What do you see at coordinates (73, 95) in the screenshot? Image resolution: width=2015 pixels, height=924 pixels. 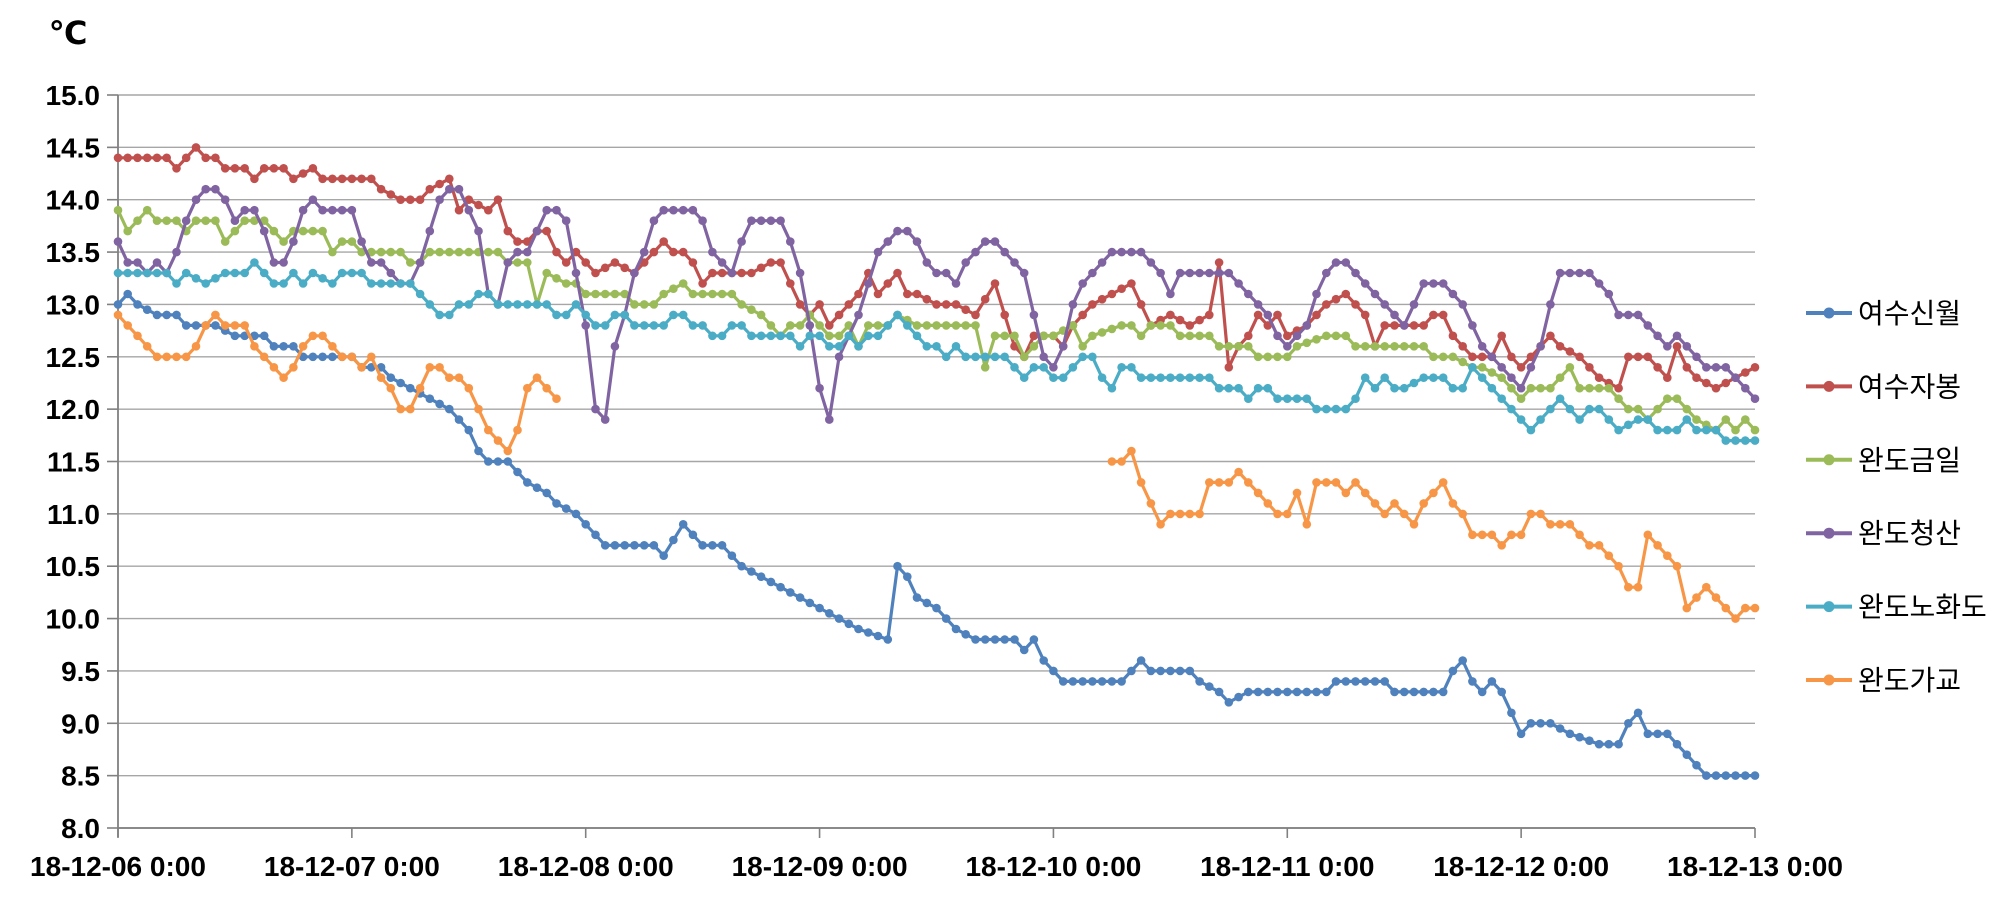 I see `y-axis-tick-label: 15.0` at bounding box center [73, 95].